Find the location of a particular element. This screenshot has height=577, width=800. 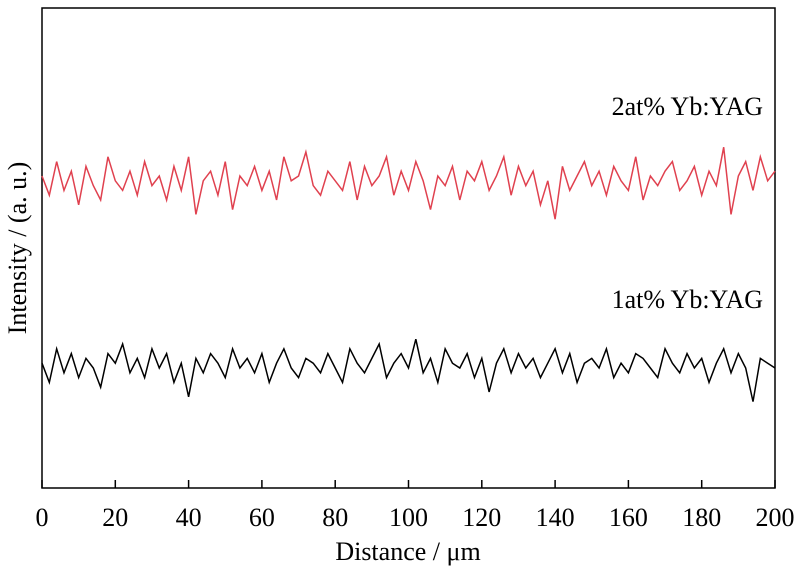

x-tick-label: 40 is located at coordinates (189, 517).